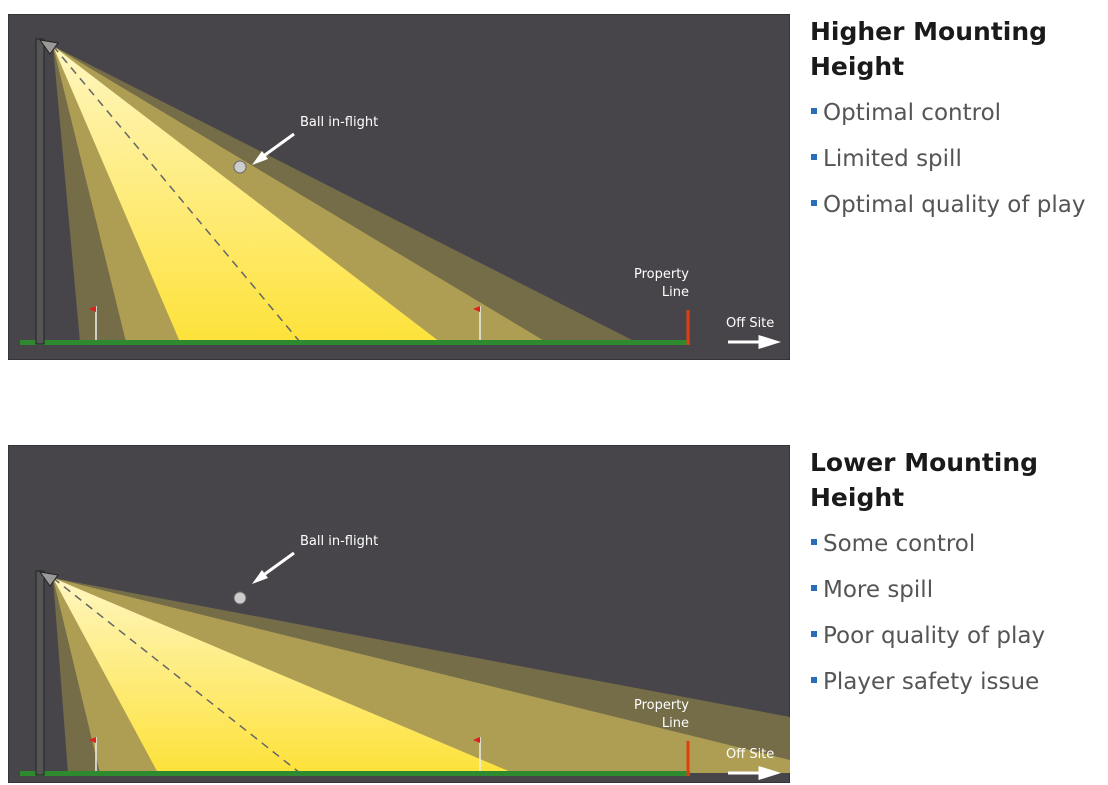  I want to click on heading: Higher Mounting Height, so click(929, 49).